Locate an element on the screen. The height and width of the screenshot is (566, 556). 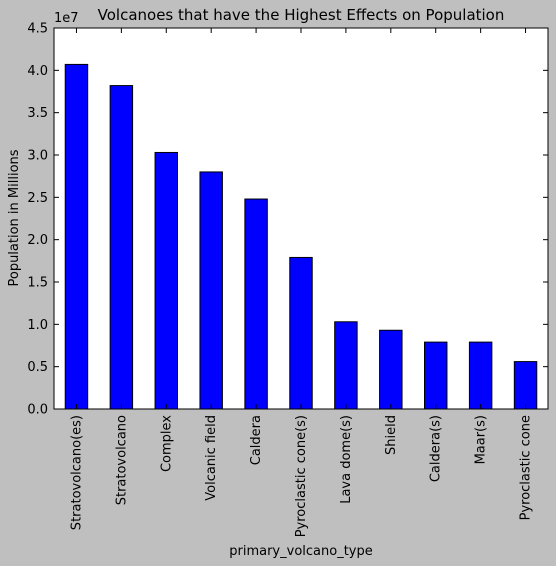
x-tick-label: Pyroclastic cone is located at coordinates (526, 467).